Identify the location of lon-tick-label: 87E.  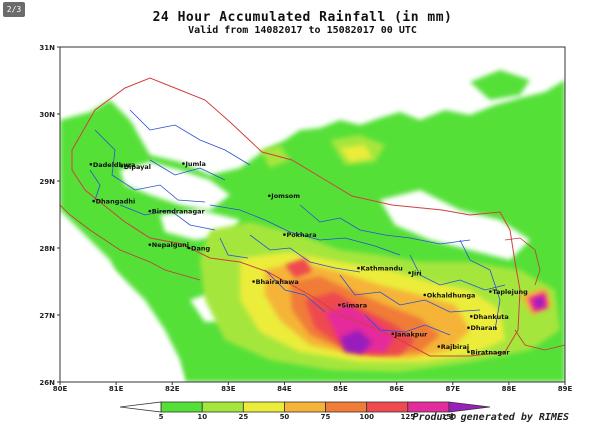
(453, 389).